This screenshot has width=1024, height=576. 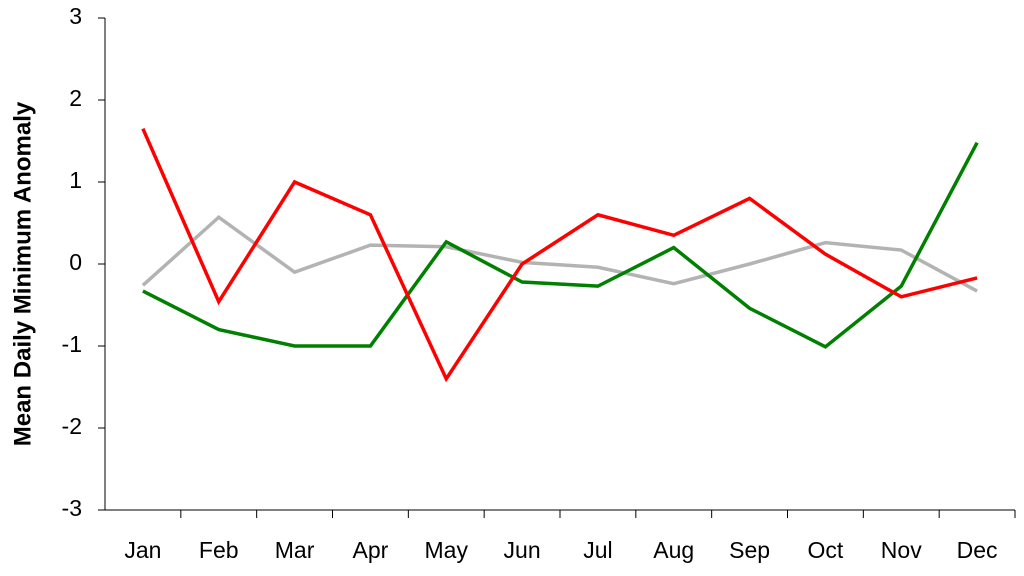 I want to click on x-tick-label: May, so click(x=447, y=550).